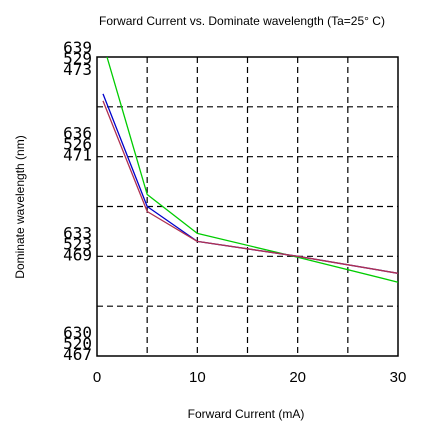  I want to click on y-tick-label: 639, so click(77, 47).